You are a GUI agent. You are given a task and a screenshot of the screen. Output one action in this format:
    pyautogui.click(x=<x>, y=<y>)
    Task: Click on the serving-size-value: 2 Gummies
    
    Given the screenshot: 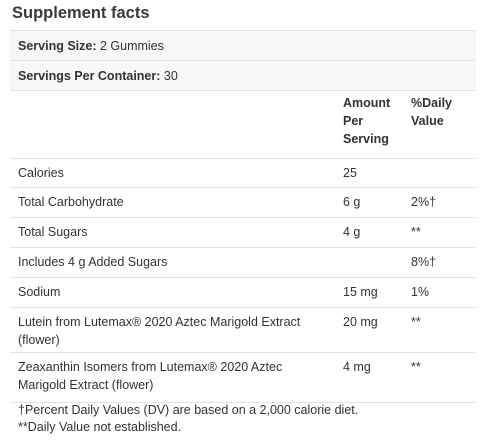 What is the action you would take?
    pyautogui.click(x=131, y=46)
    